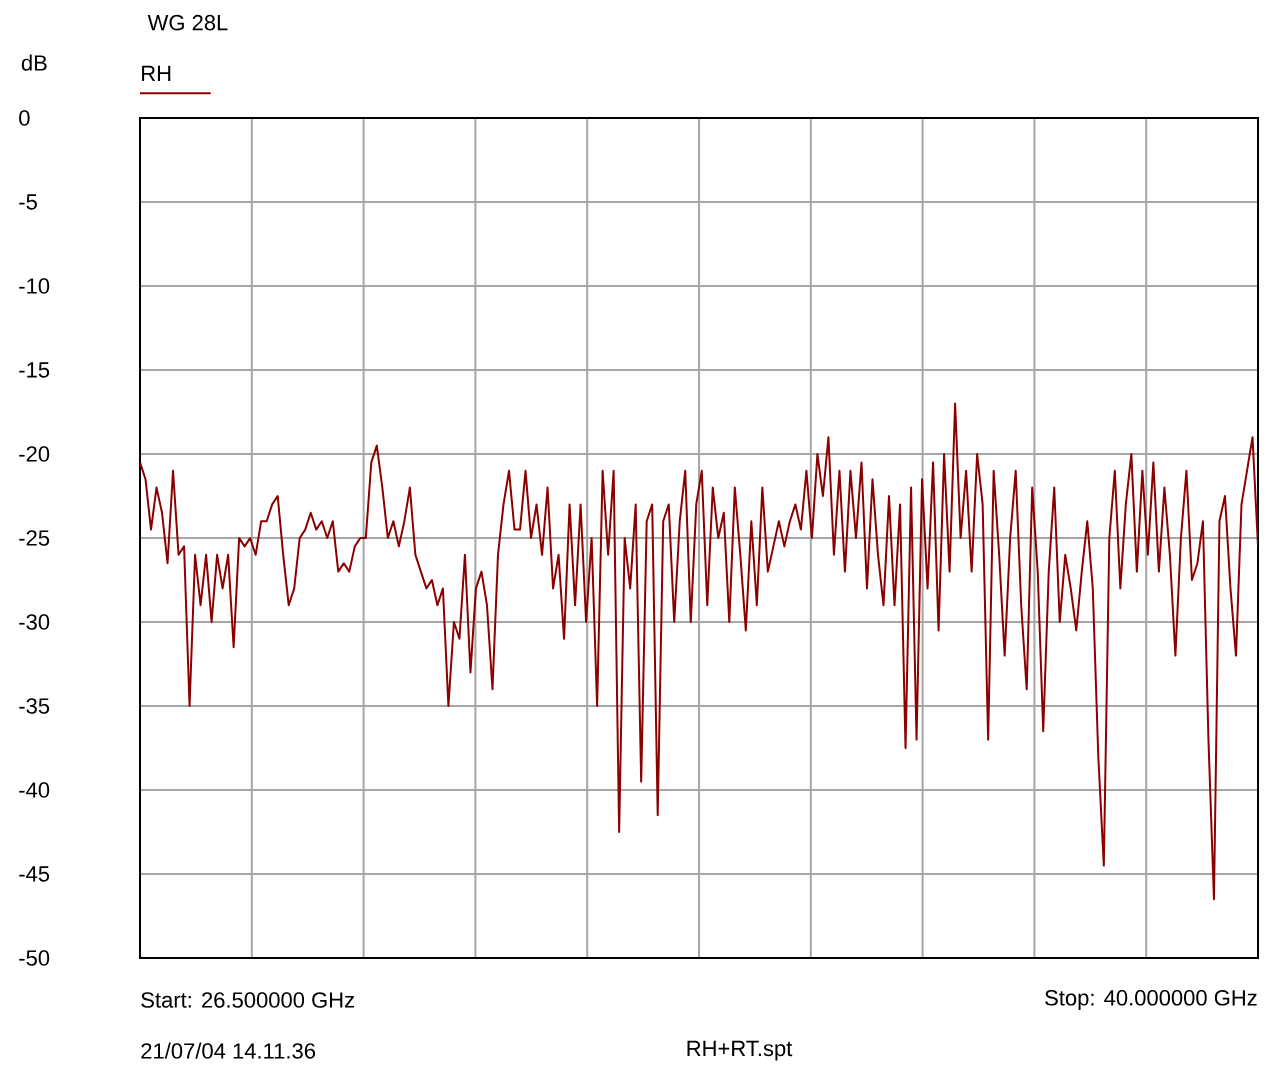 The width and height of the screenshot is (1273, 1070). Describe the element at coordinates (156, 73) in the screenshot. I see `text: RH` at that location.